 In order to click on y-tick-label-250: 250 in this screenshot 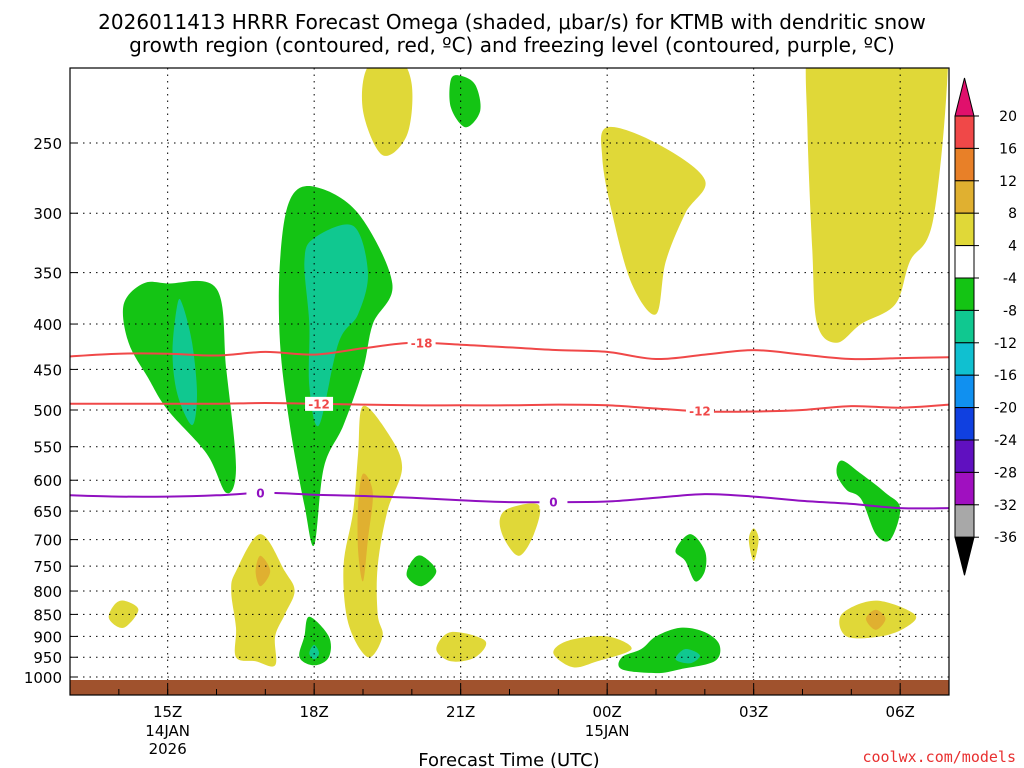, I will do `click(47, 144)`.